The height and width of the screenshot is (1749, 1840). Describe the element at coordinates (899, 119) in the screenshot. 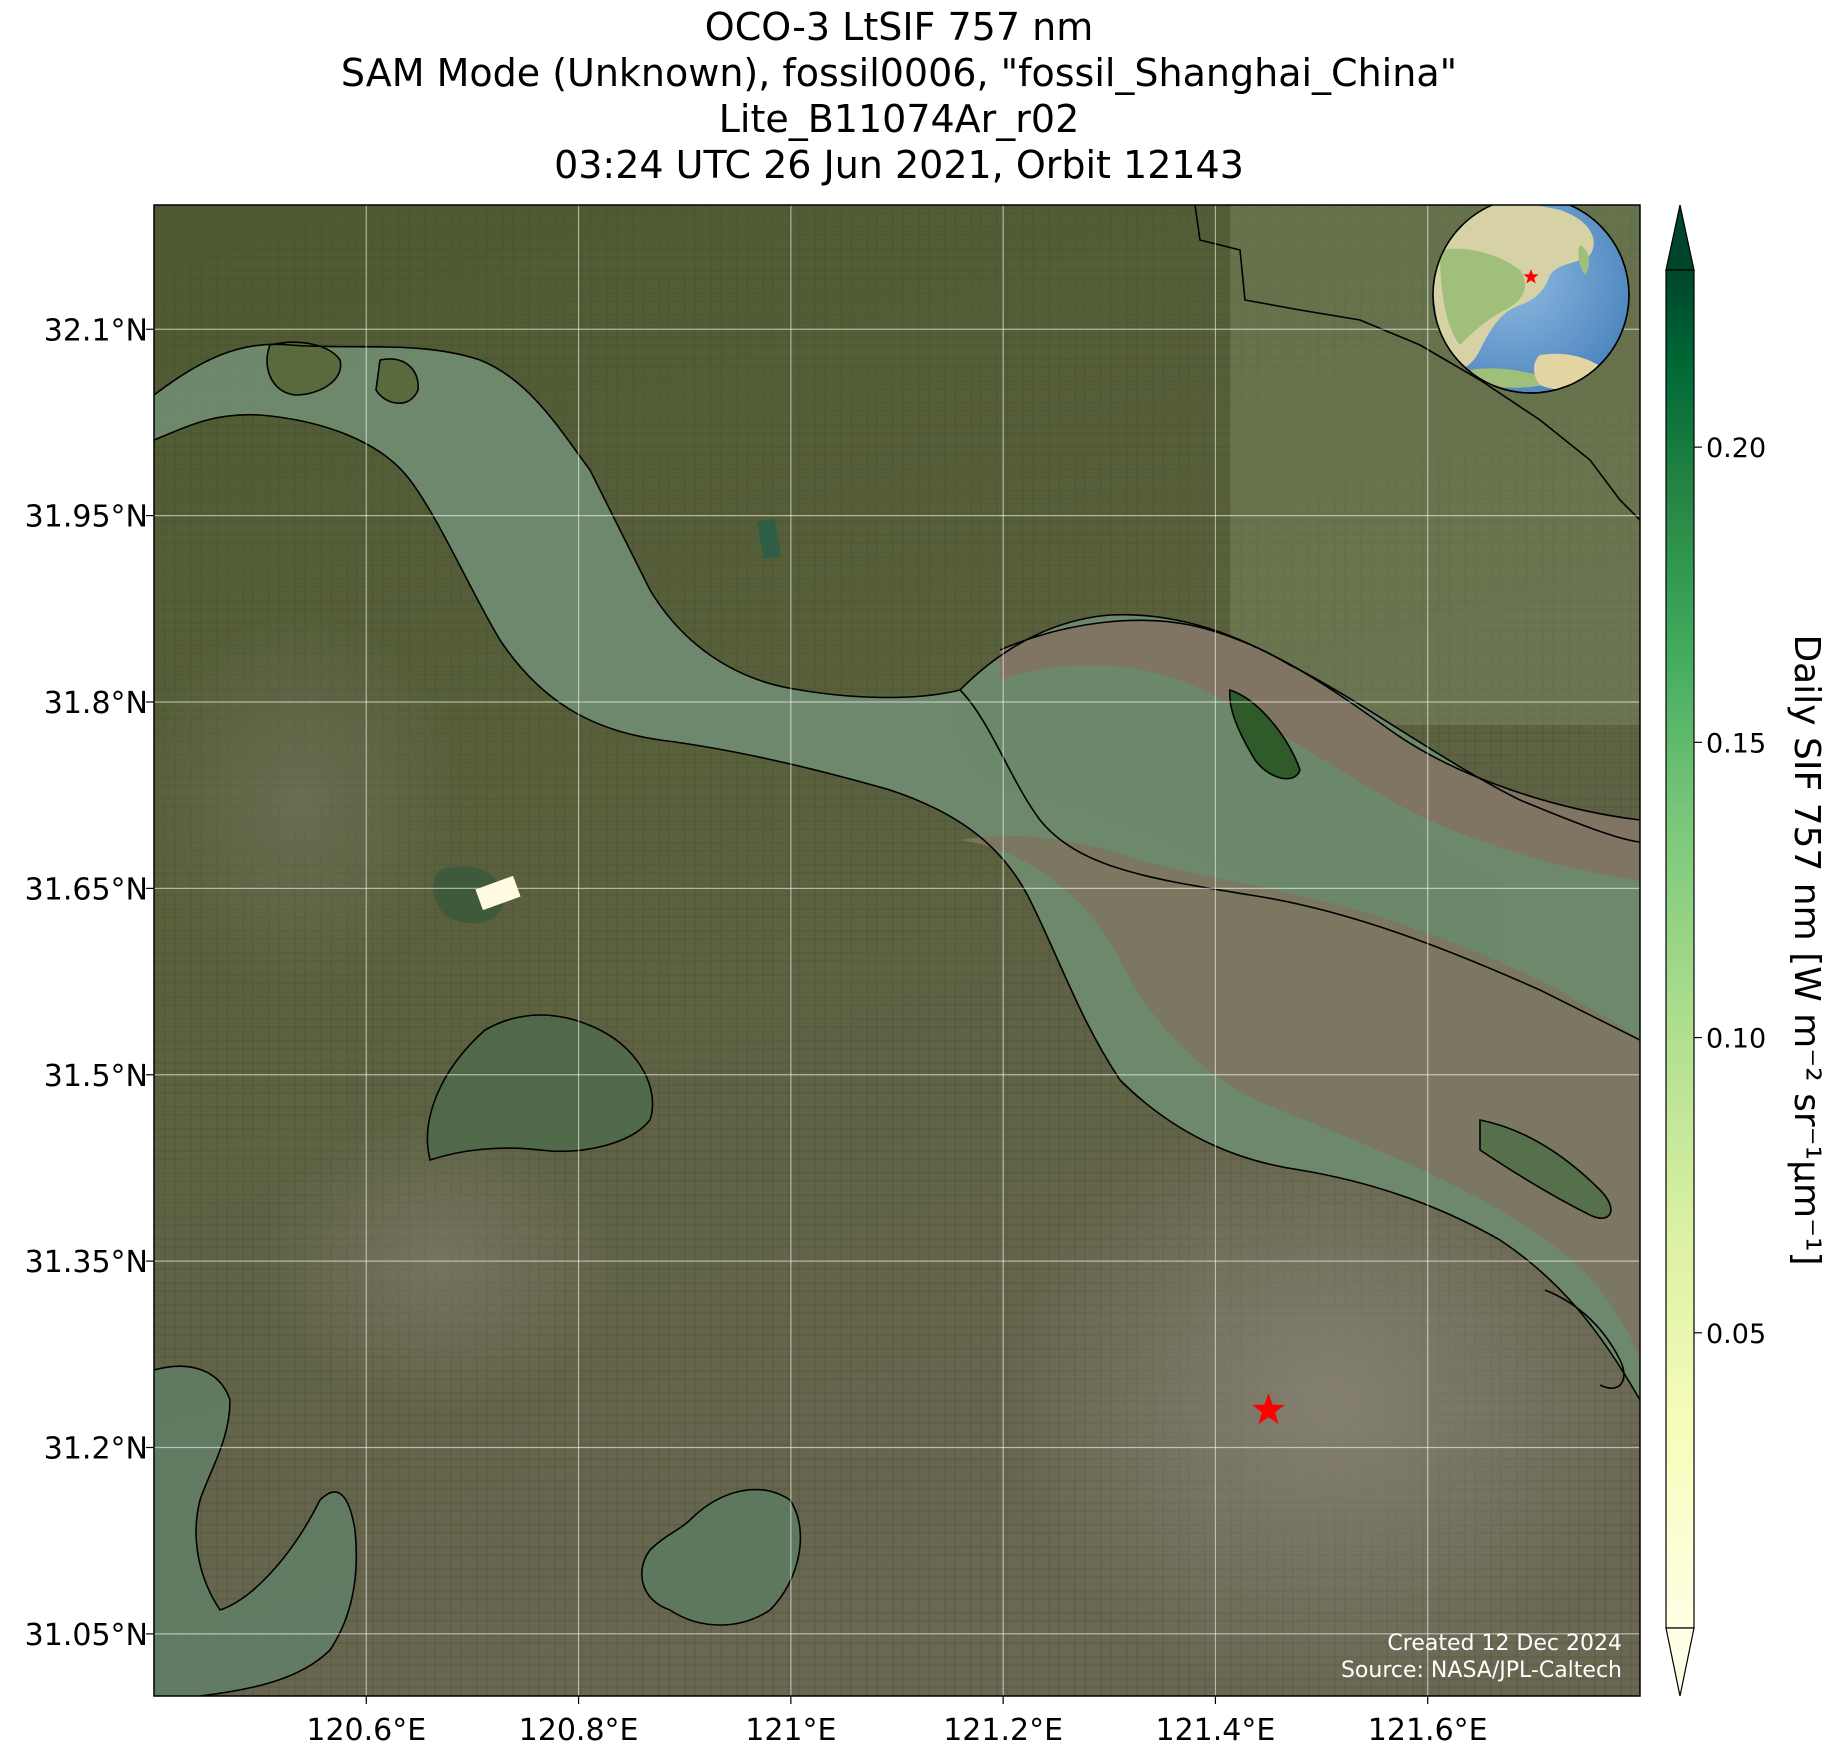

I see `title-line-3: Lite_B11074Ar_r02` at that location.